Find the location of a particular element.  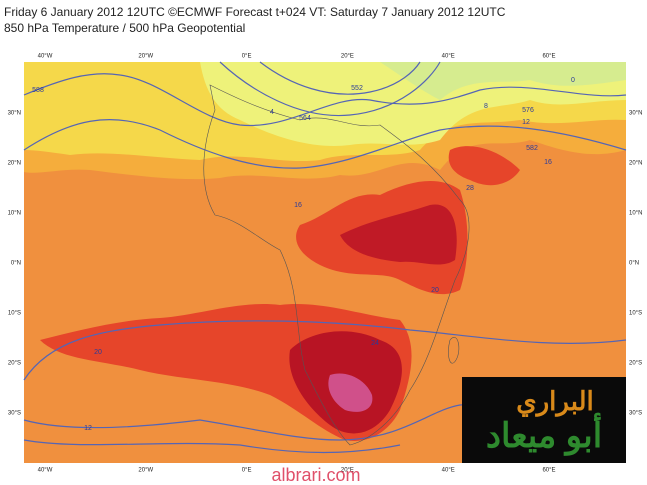

lon-label-bottom: 0°E is located at coordinates (247, 471).